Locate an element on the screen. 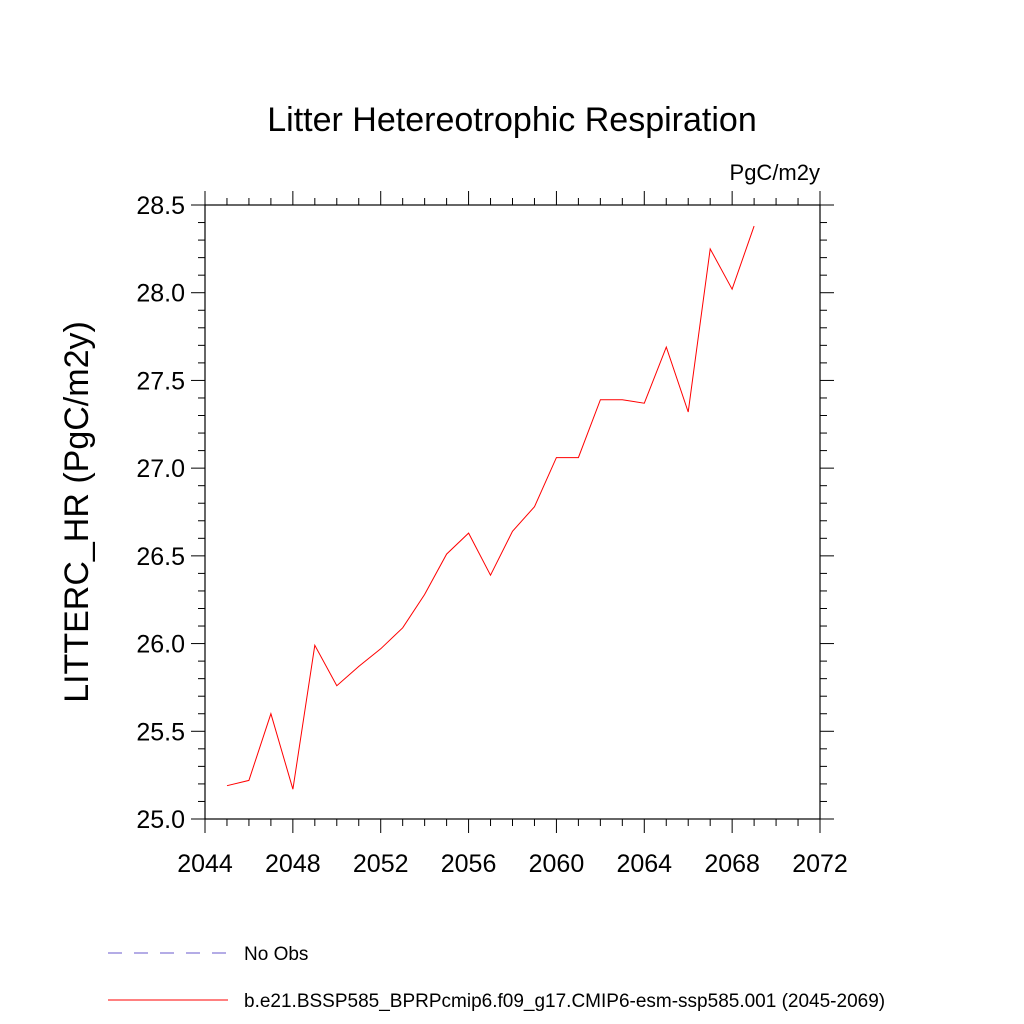 This screenshot has width=1024, height=1024. legend-label: No Obs is located at coordinates (276, 954).